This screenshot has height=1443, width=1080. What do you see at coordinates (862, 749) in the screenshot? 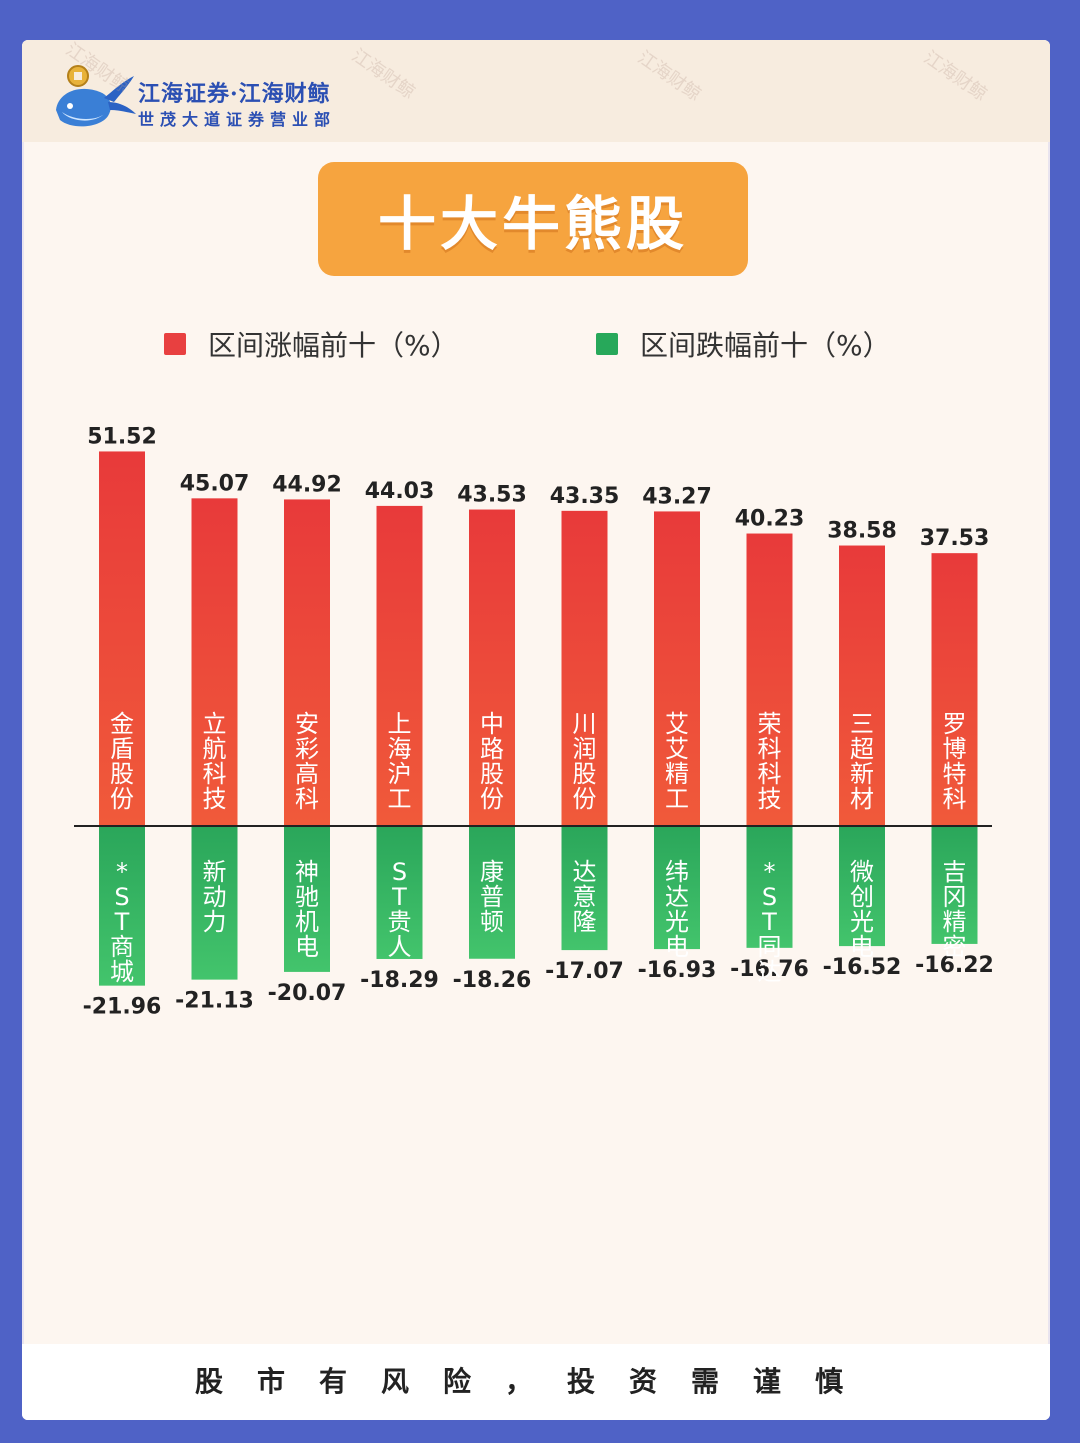
I see `category-label-char: 超` at bounding box center [862, 749].